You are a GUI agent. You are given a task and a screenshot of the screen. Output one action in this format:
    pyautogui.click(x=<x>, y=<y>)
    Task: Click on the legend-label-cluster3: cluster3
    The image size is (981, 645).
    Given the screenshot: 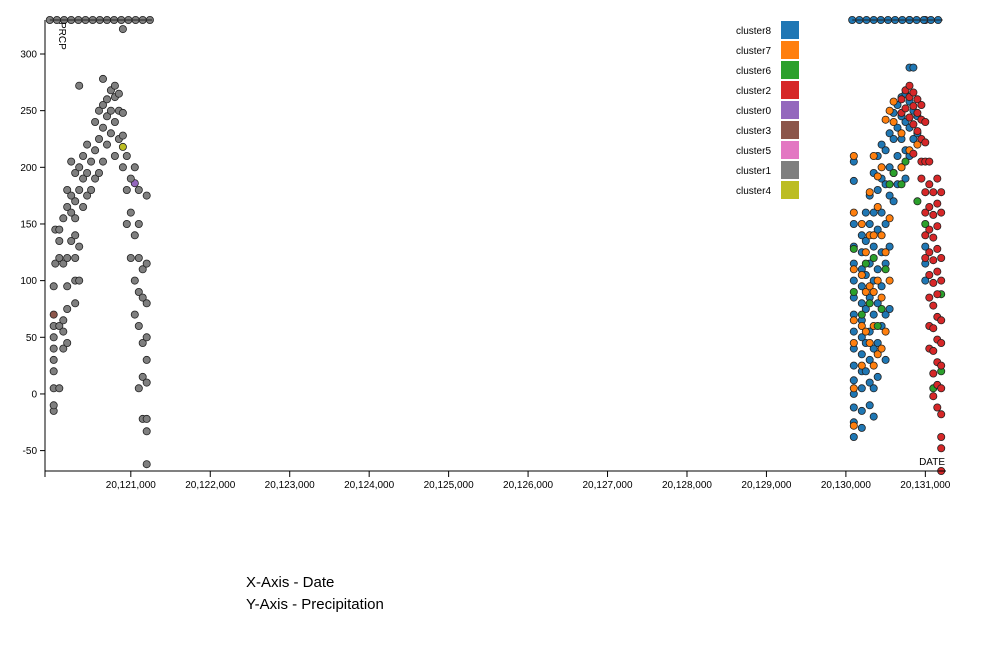 What is the action you would take?
    pyautogui.click(x=753, y=131)
    